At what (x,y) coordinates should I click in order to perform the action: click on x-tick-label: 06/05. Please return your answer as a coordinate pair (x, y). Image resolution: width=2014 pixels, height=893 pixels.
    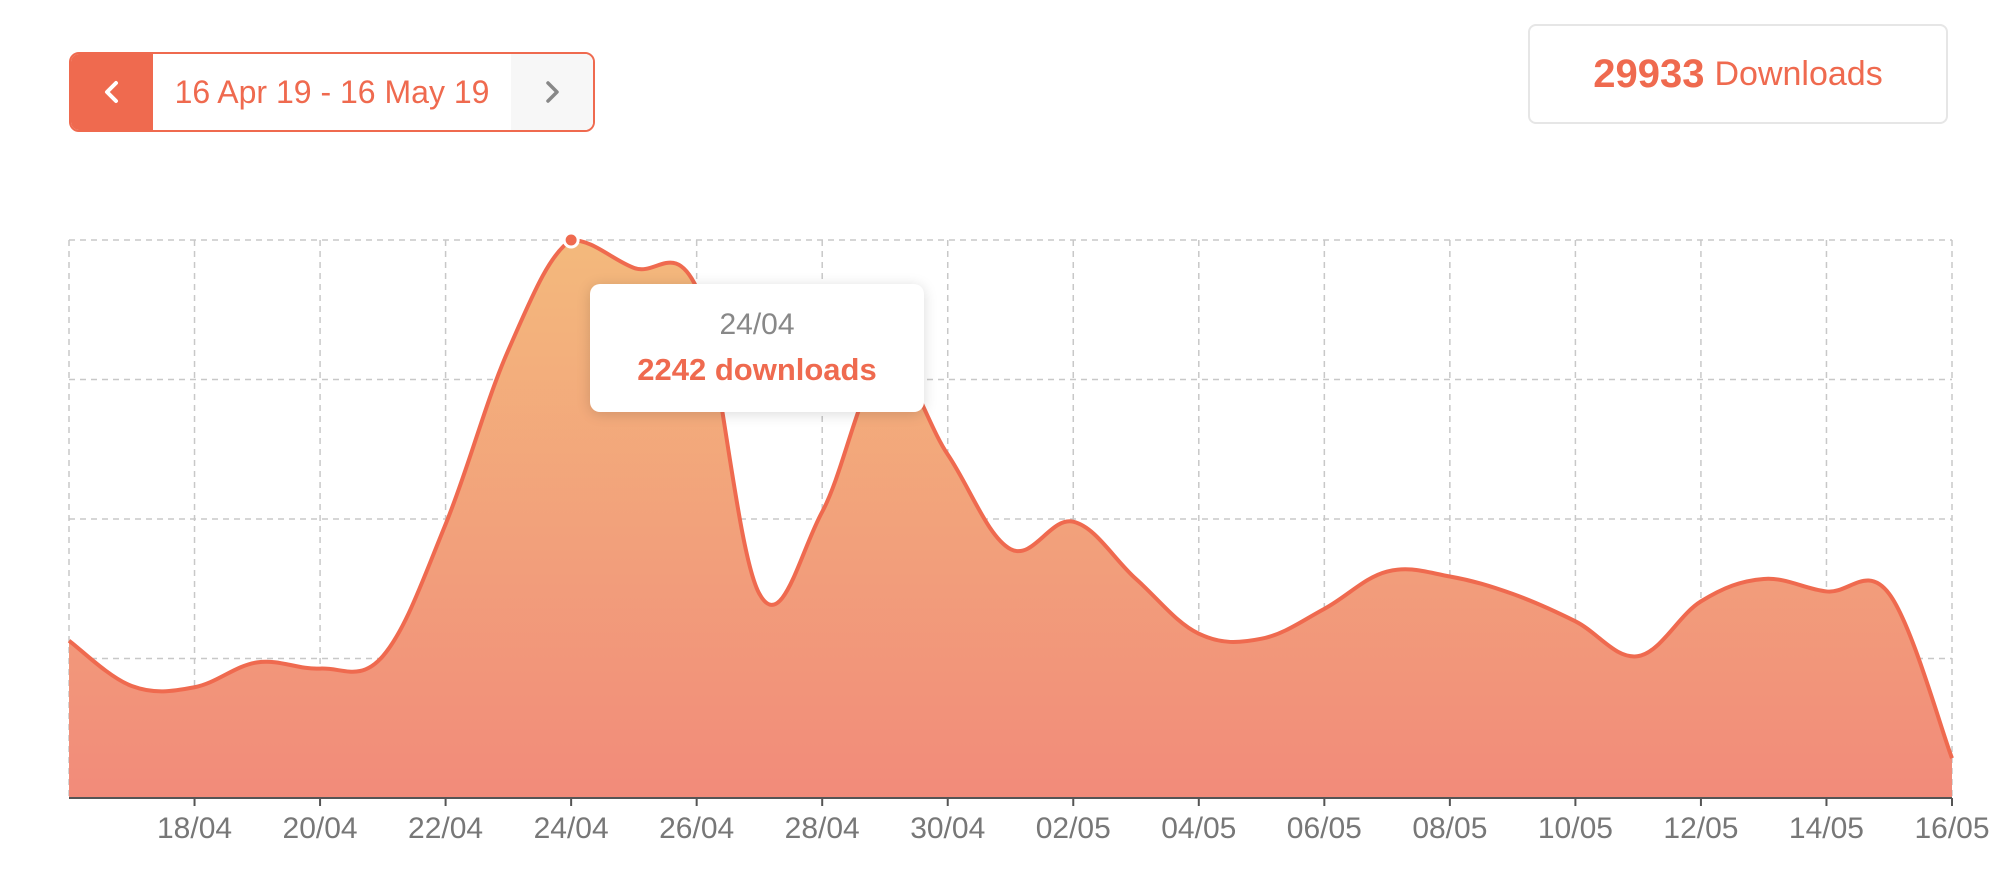
    Looking at the image, I should click on (1324, 828).